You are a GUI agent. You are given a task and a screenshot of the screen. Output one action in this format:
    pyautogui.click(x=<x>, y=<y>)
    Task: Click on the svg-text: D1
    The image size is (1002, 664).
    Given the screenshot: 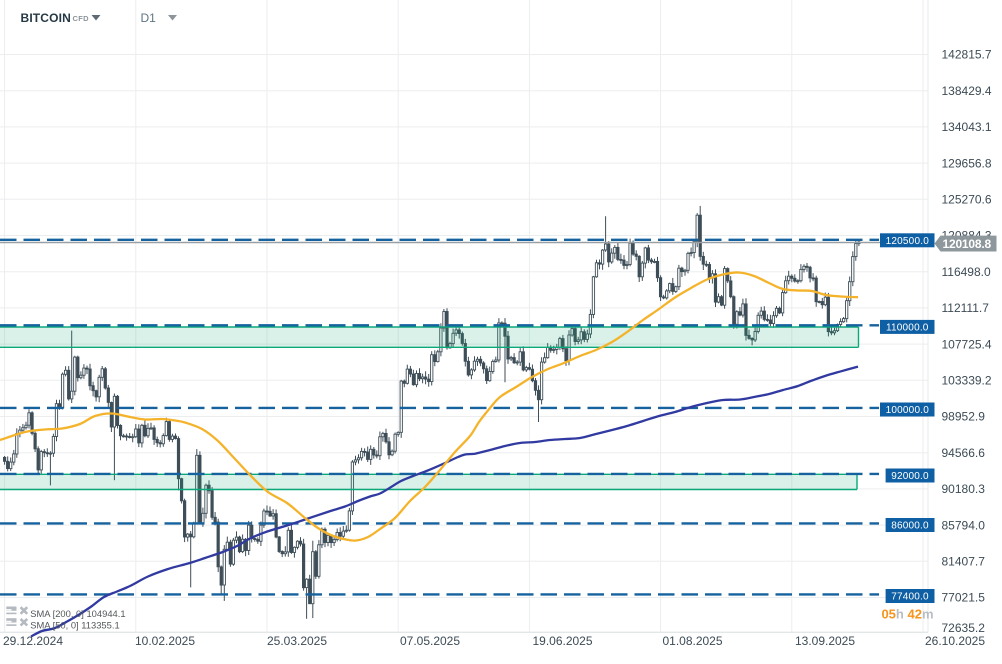 What is the action you would take?
    pyautogui.click(x=149, y=18)
    